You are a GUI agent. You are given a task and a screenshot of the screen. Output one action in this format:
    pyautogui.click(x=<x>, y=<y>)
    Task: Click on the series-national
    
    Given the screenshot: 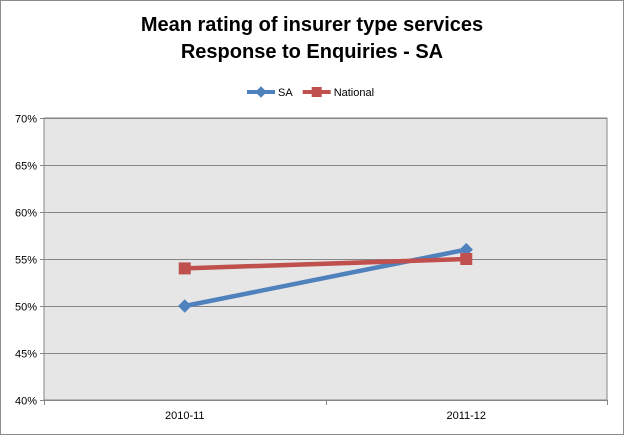 What is the action you would take?
    pyautogui.click(x=325, y=264)
    